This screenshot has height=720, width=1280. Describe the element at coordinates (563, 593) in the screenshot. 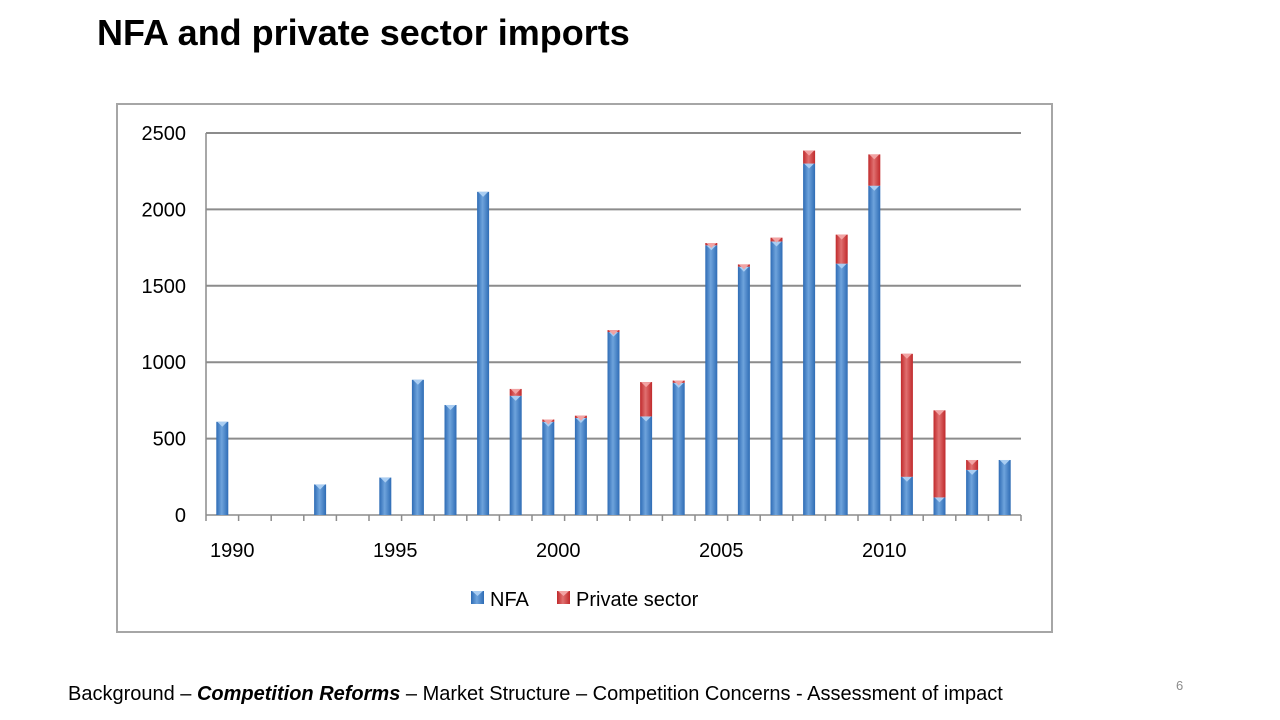

I see `legend-swatch-private-cap` at that location.